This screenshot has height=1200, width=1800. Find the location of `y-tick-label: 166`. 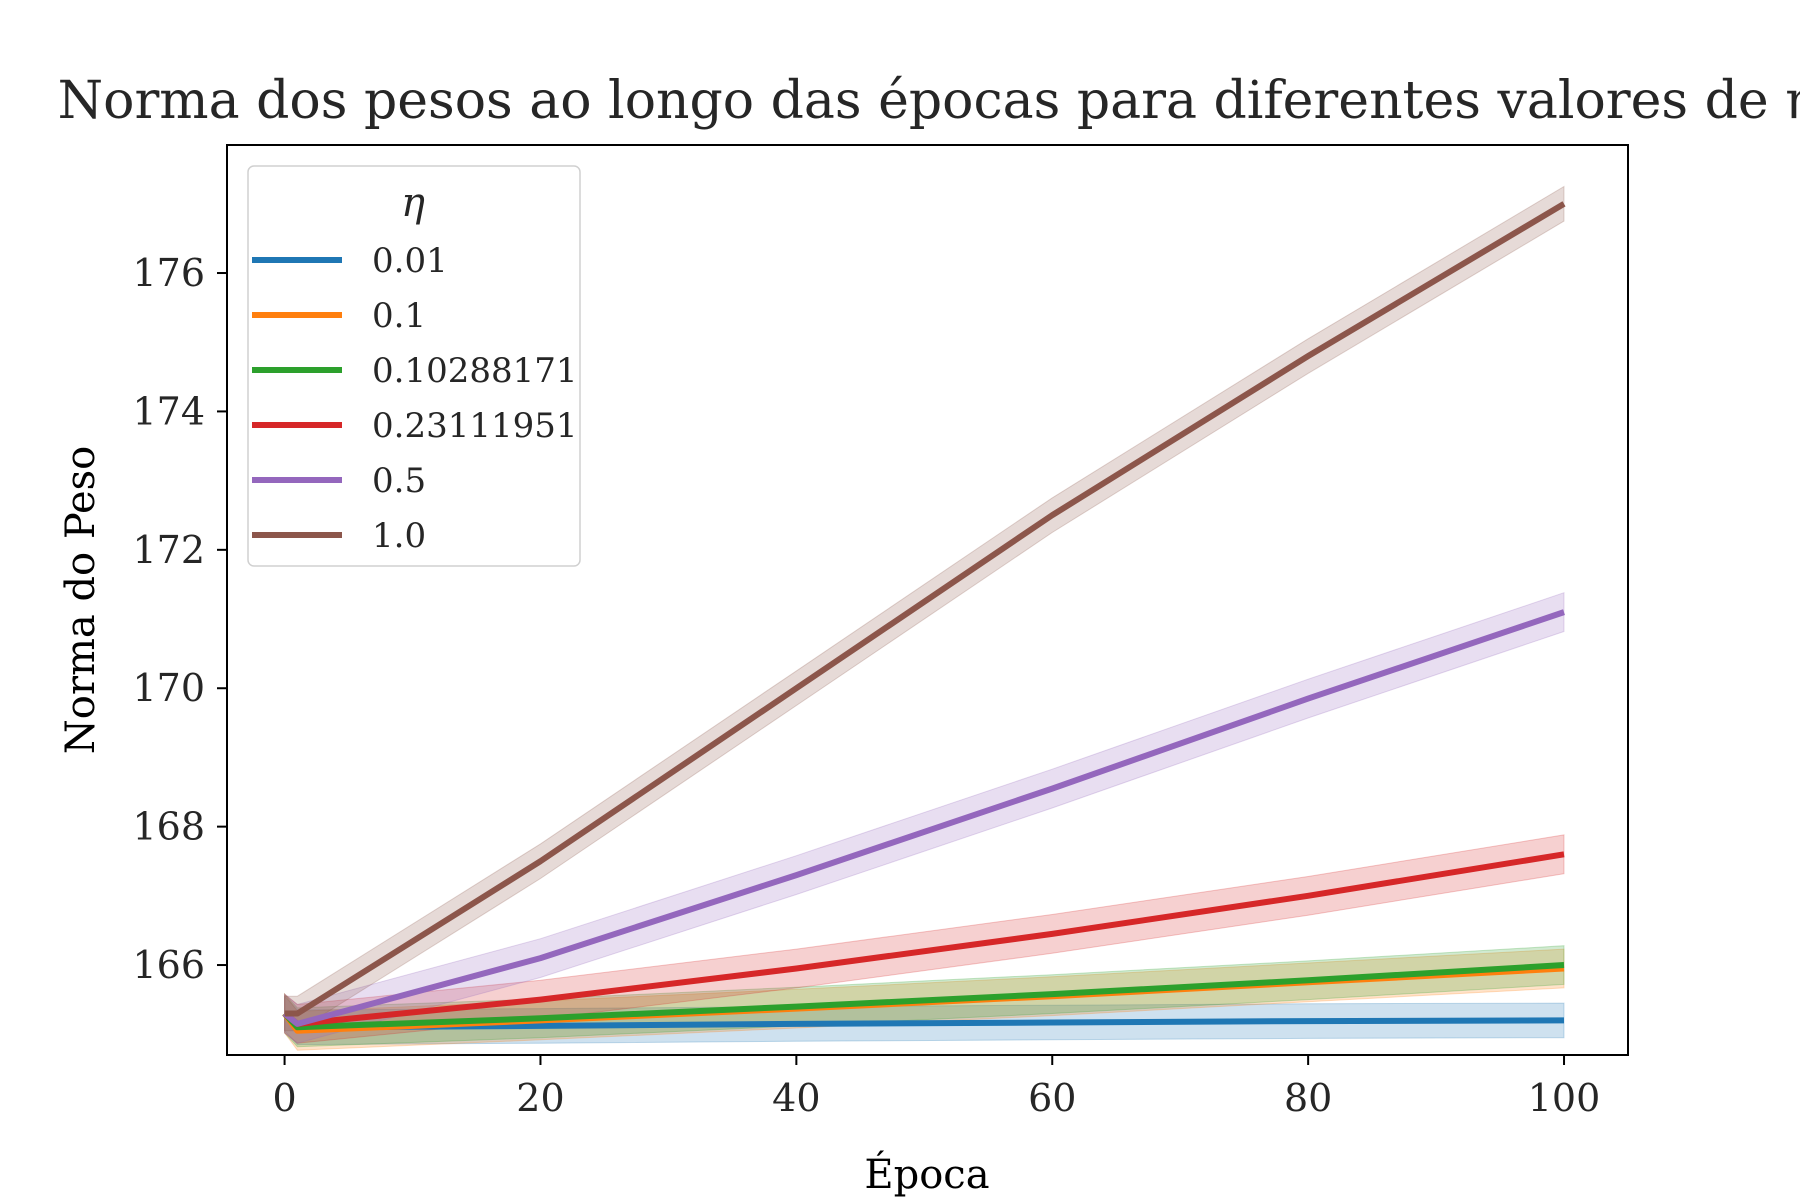

y-tick-label: 166 is located at coordinates (168, 965).